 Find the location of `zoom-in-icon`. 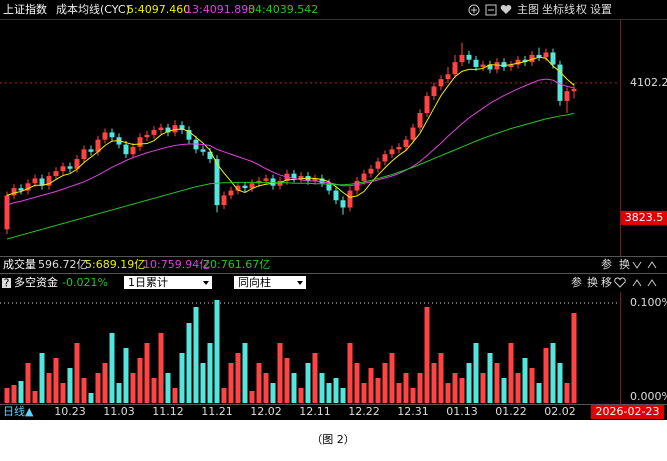

zoom-in-icon is located at coordinates (474, 10).